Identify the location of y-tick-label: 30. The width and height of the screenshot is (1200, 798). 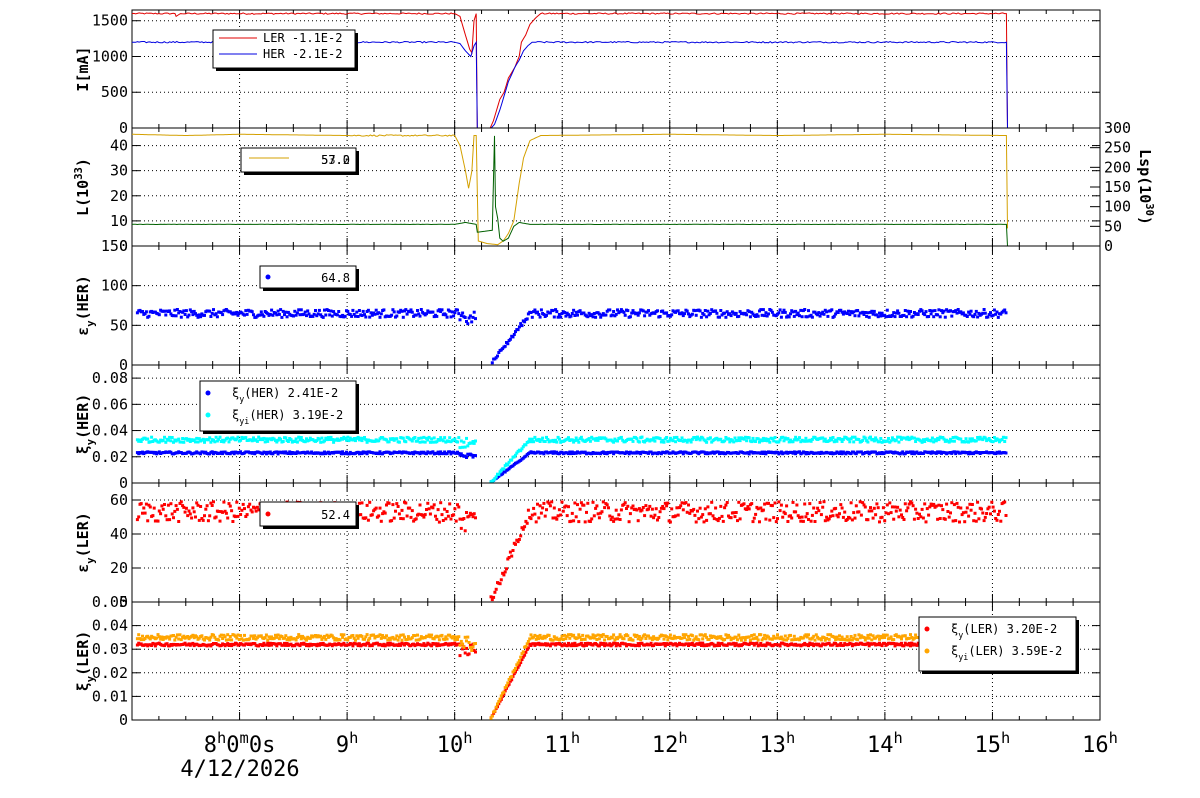
(119, 171).